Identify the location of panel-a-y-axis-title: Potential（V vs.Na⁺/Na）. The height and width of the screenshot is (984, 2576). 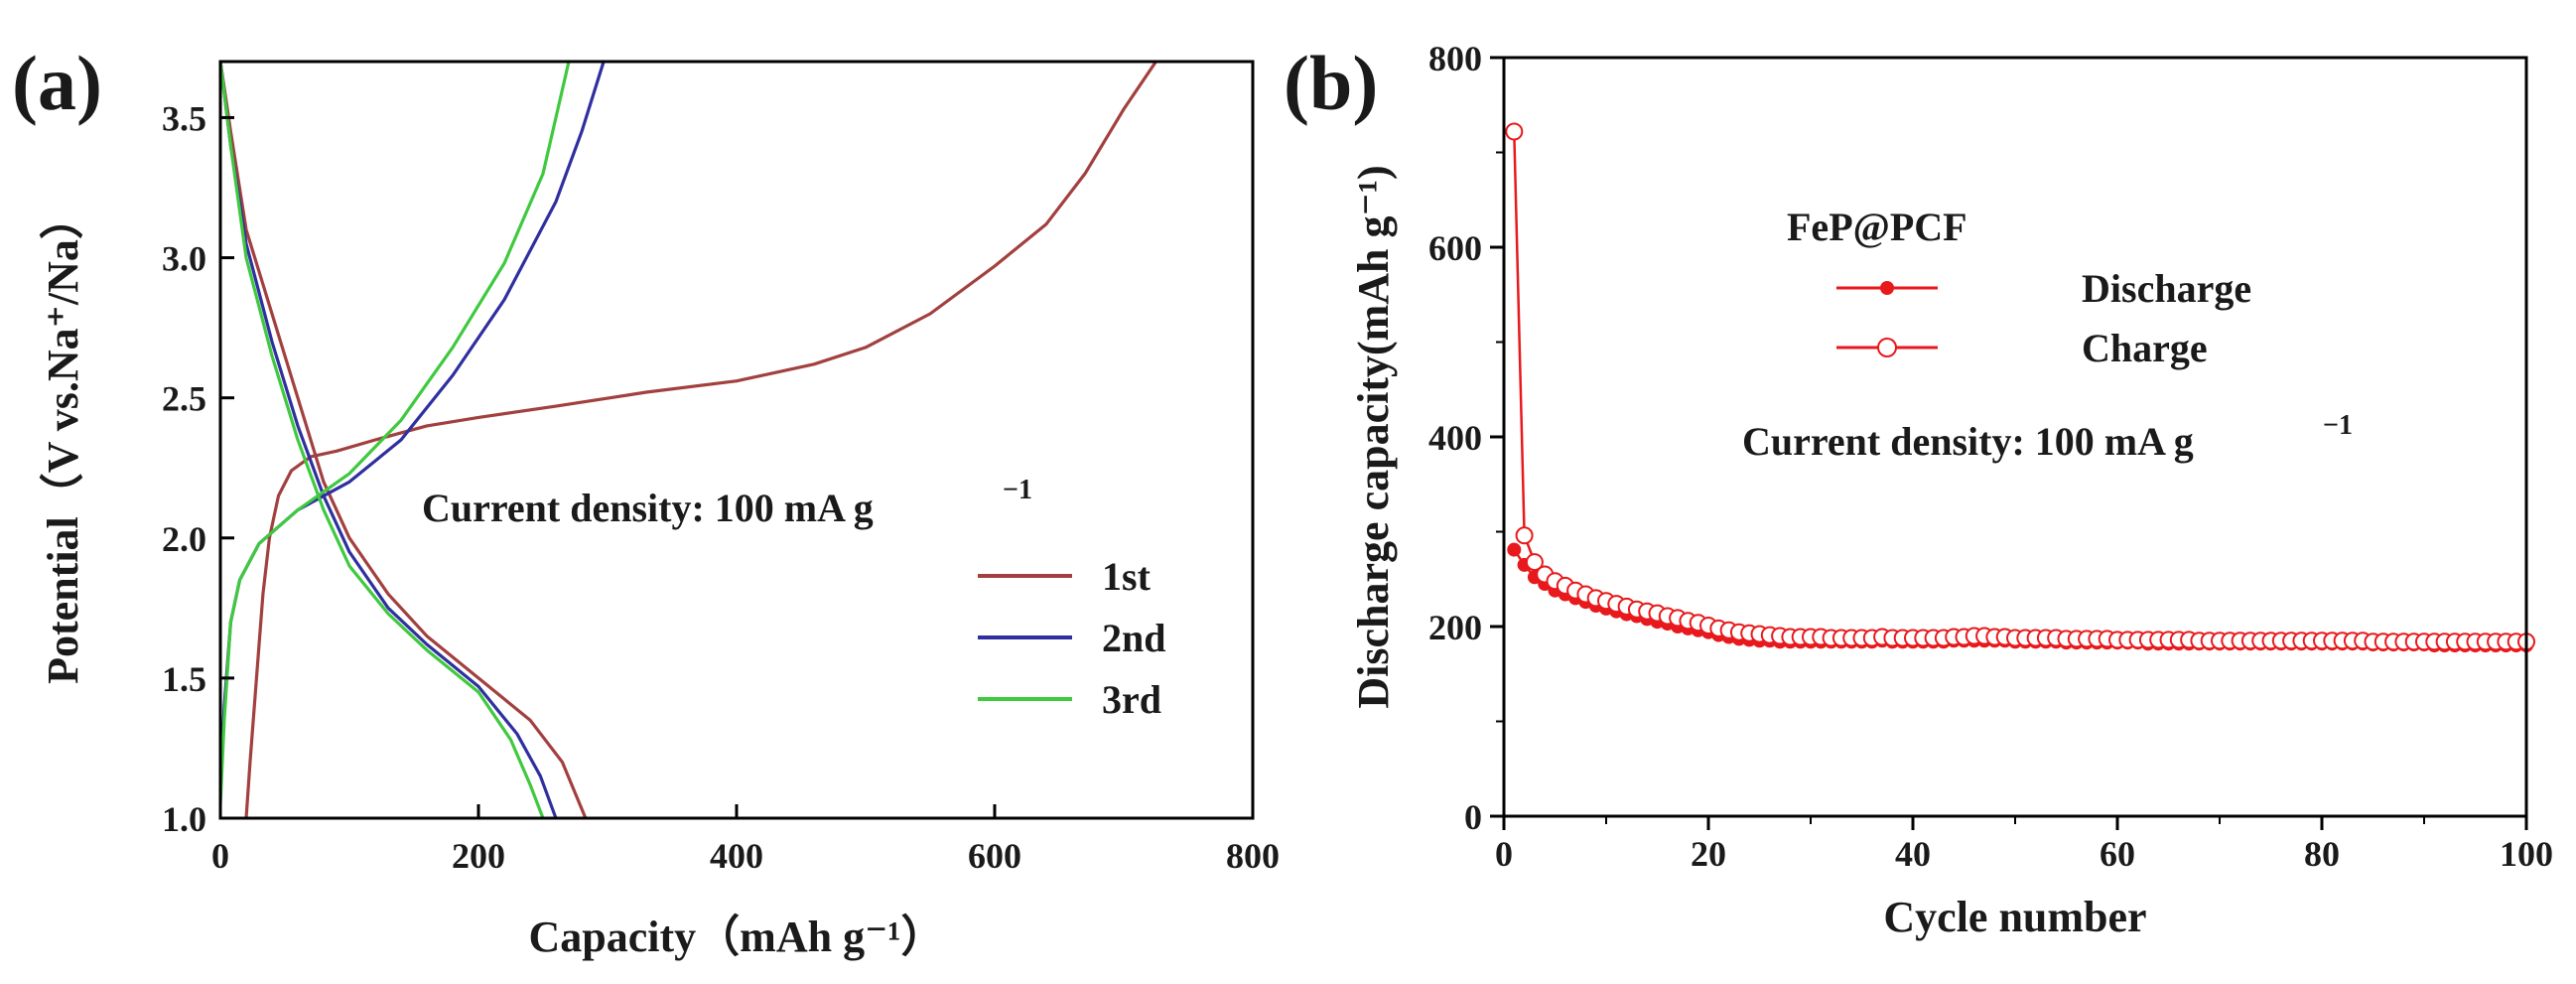
(63, 440).